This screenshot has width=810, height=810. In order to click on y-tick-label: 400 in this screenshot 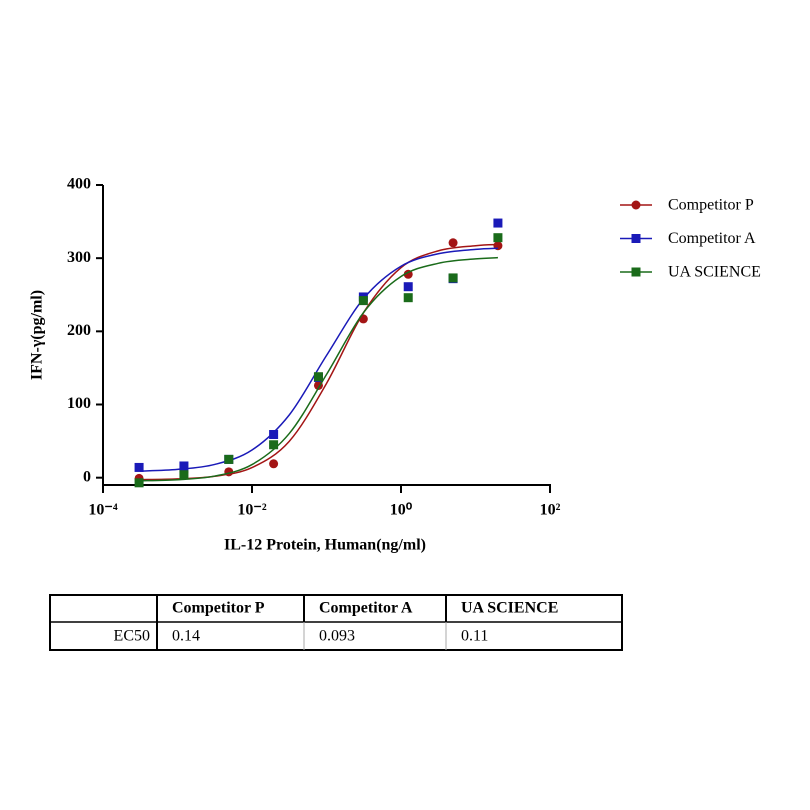, I will do `click(79, 184)`.